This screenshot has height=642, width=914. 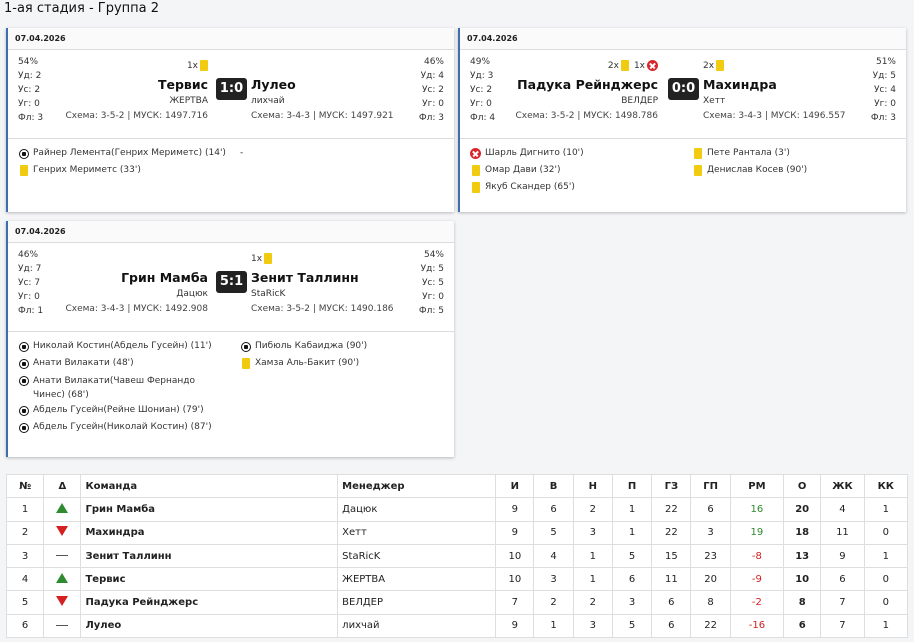 What do you see at coordinates (417, 486) in the screenshot?
I see `col-header: Менеджер` at bounding box center [417, 486].